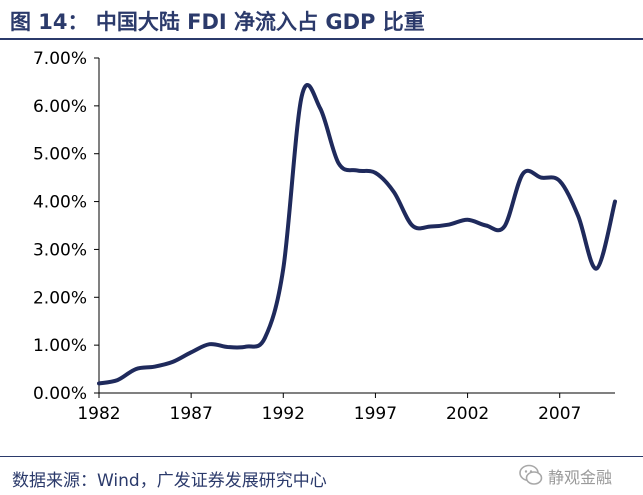  What do you see at coordinates (580, 477) in the screenshot?
I see `watermark-text: 静观金融` at bounding box center [580, 477].